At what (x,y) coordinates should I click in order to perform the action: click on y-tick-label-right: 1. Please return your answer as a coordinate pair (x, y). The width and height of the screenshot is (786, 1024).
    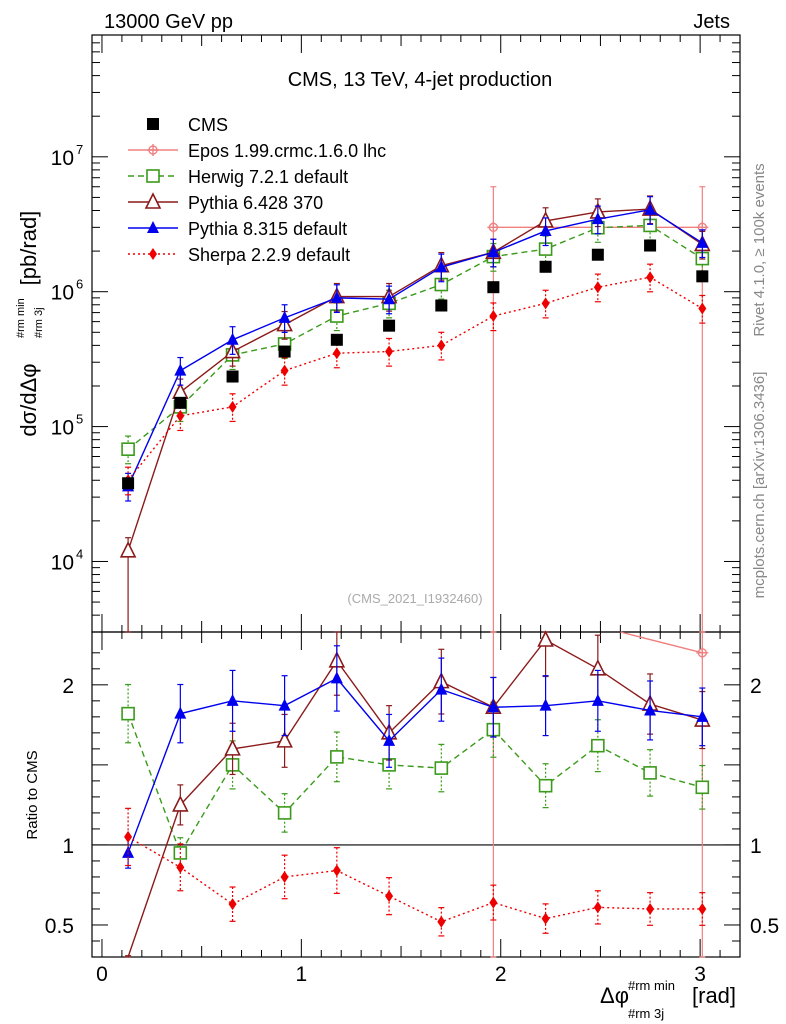
    Looking at the image, I should click on (756, 846).